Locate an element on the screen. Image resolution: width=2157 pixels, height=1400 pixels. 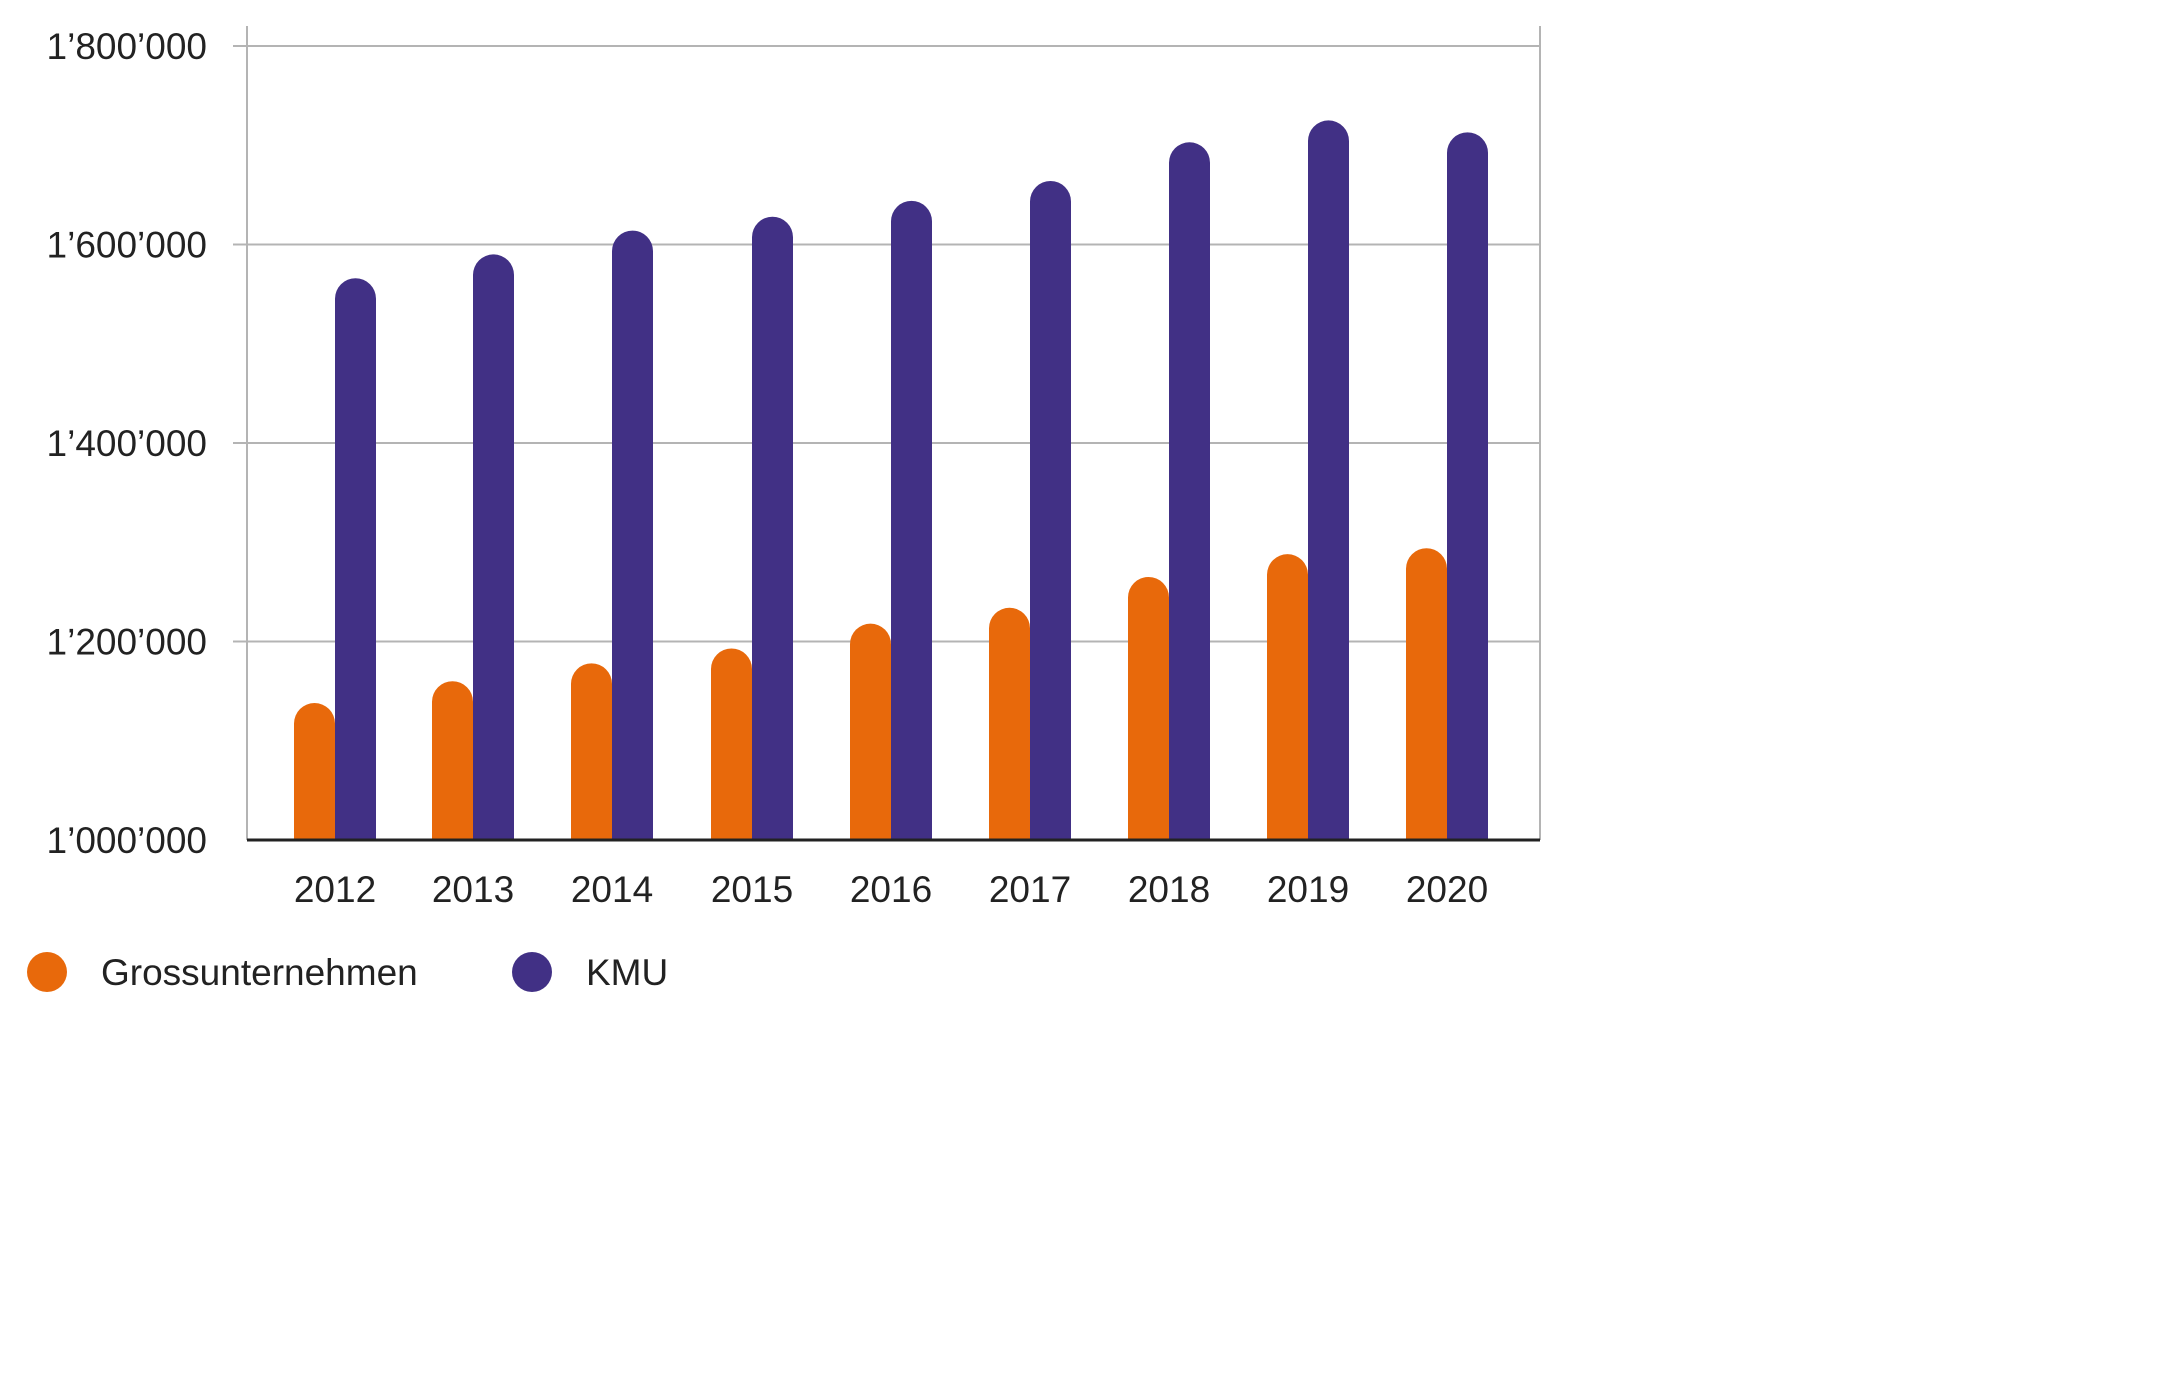
x-tick-label-2016: 2016 is located at coordinates (891, 889).